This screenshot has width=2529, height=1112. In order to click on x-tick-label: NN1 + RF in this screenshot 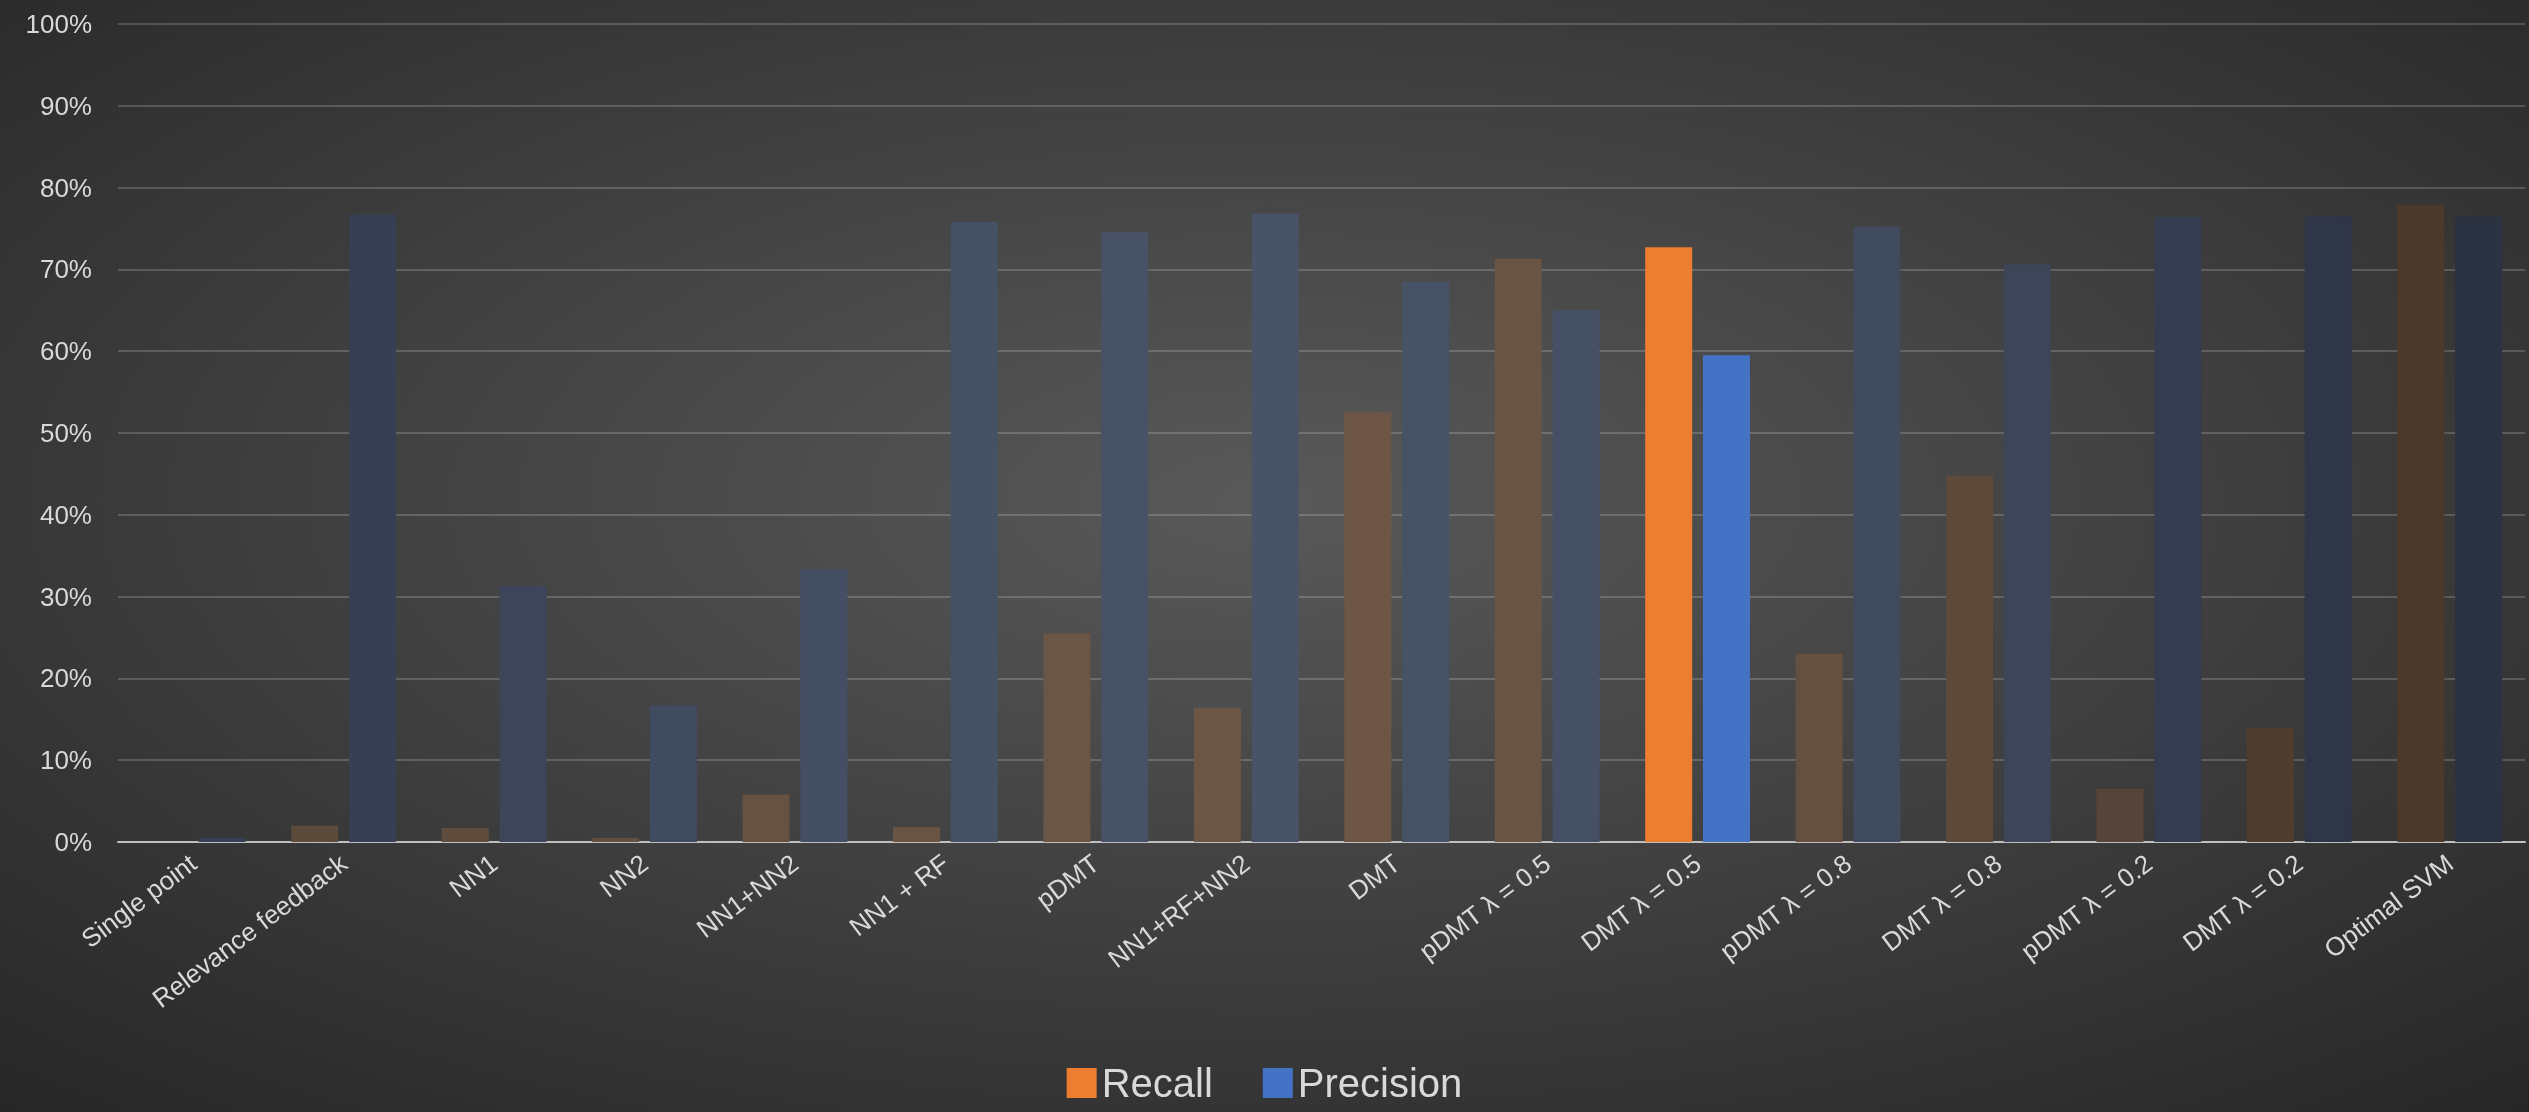, I will do `click(899, 895)`.